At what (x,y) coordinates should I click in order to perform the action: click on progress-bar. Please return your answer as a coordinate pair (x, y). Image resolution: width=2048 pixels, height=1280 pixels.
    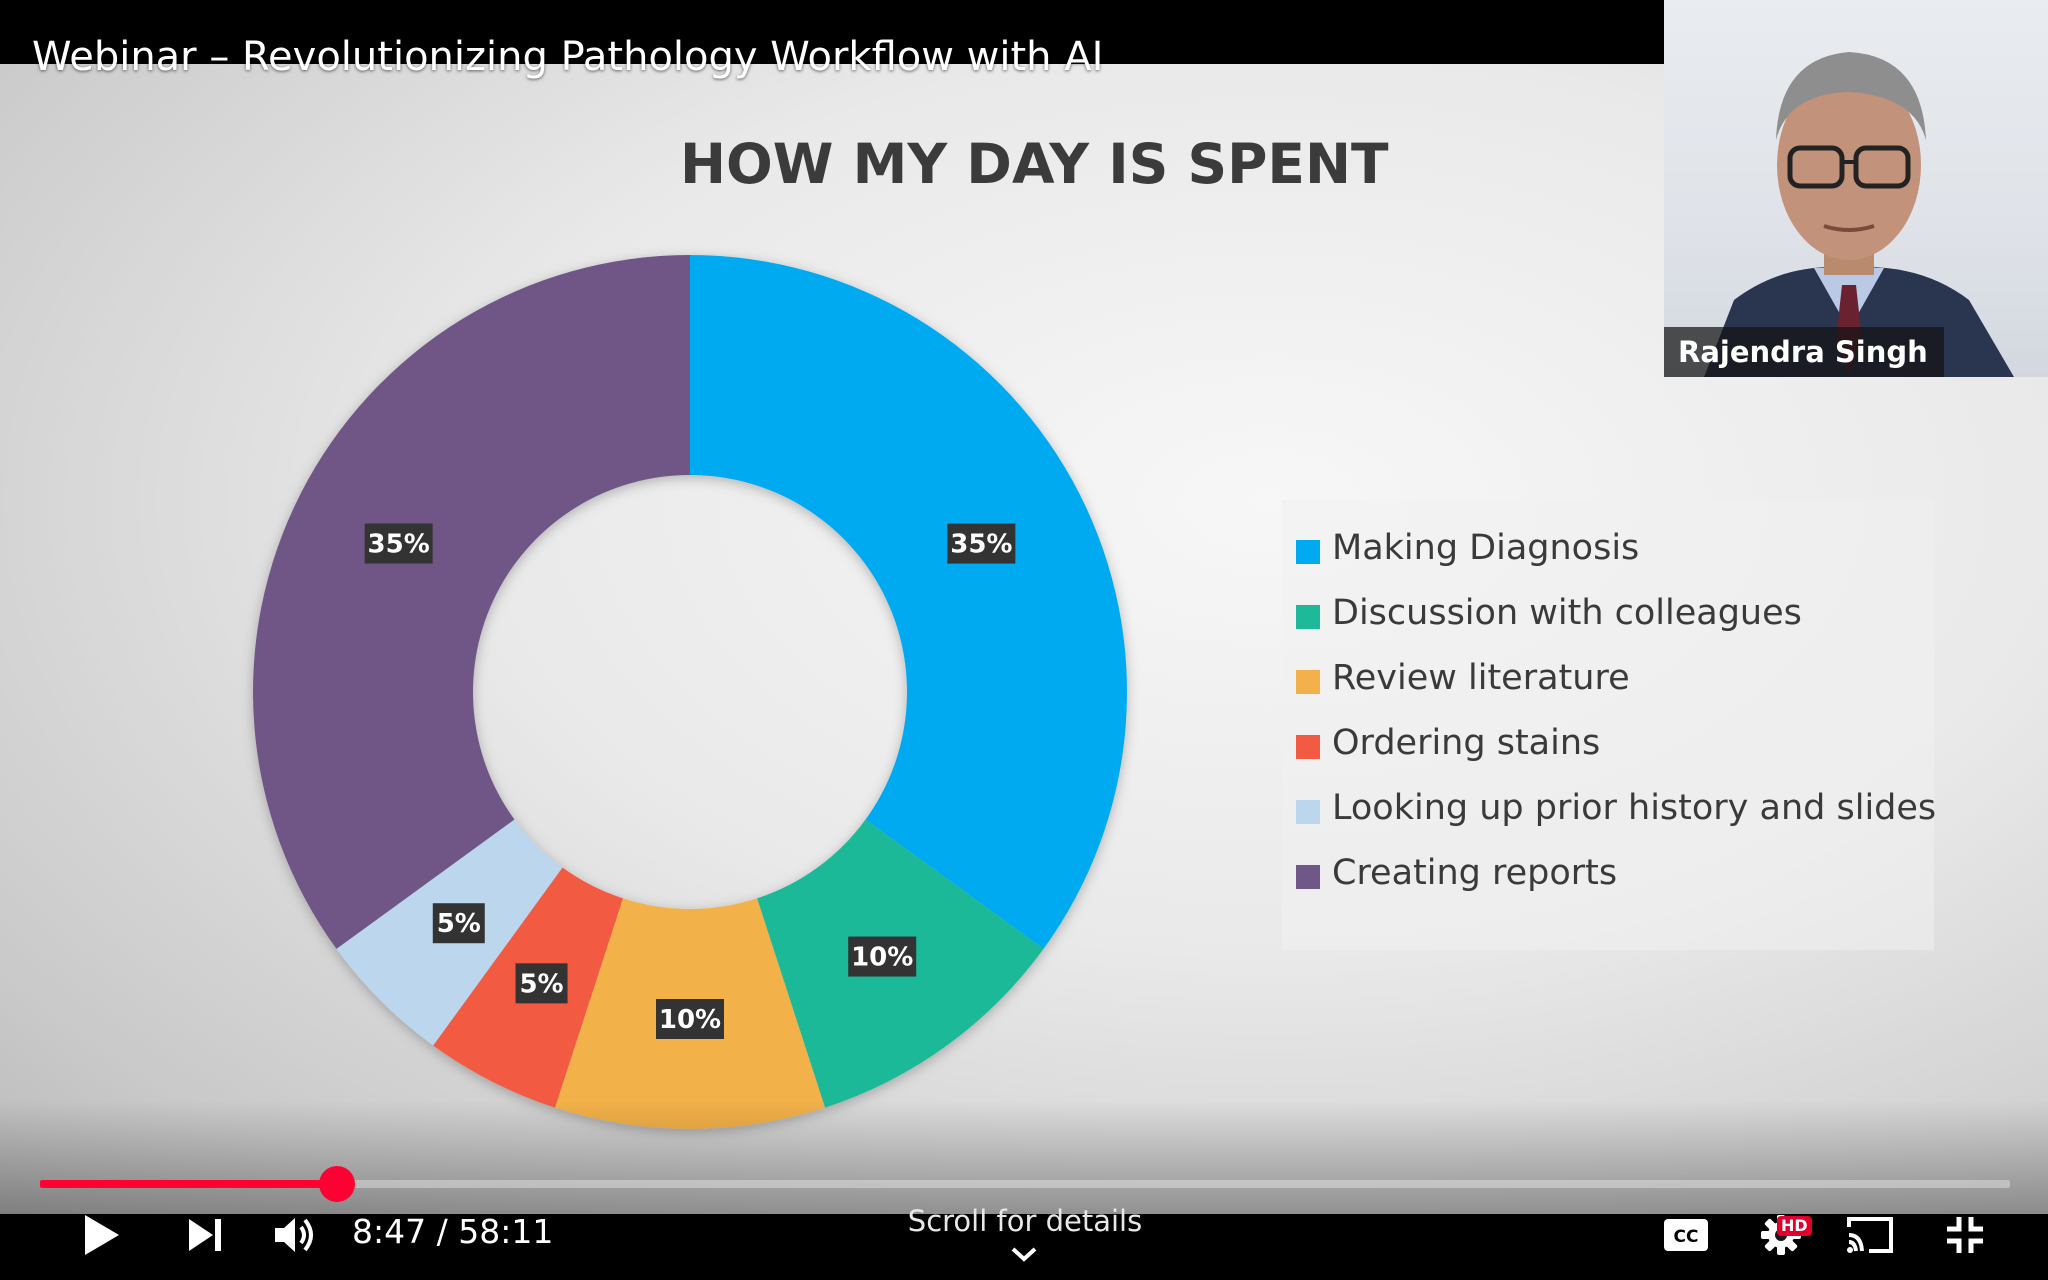
    Looking at the image, I should click on (1025, 1184).